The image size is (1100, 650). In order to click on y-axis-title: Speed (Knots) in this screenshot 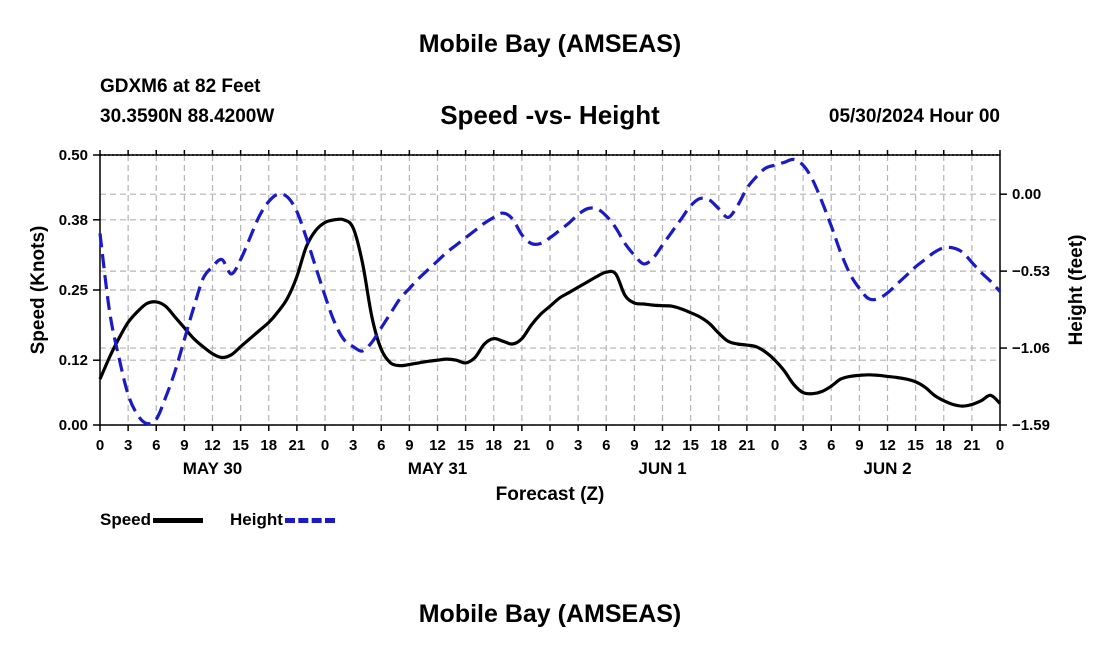, I will do `click(38, 290)`.